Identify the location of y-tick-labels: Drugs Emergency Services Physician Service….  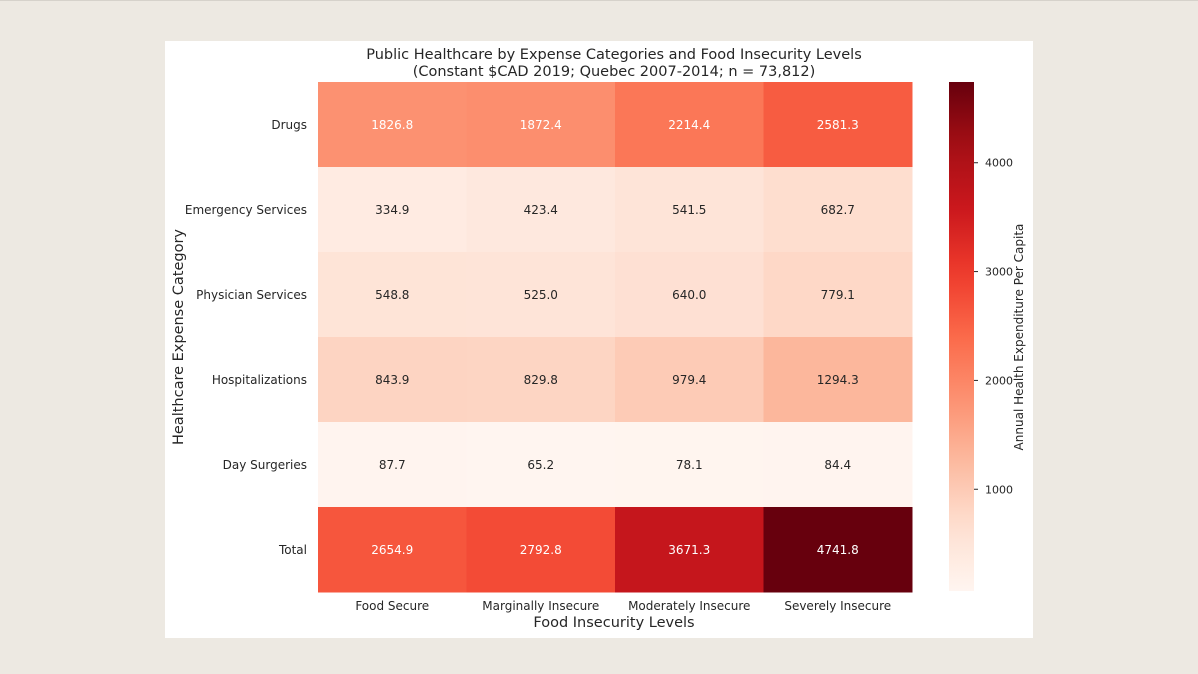
(246, 337).